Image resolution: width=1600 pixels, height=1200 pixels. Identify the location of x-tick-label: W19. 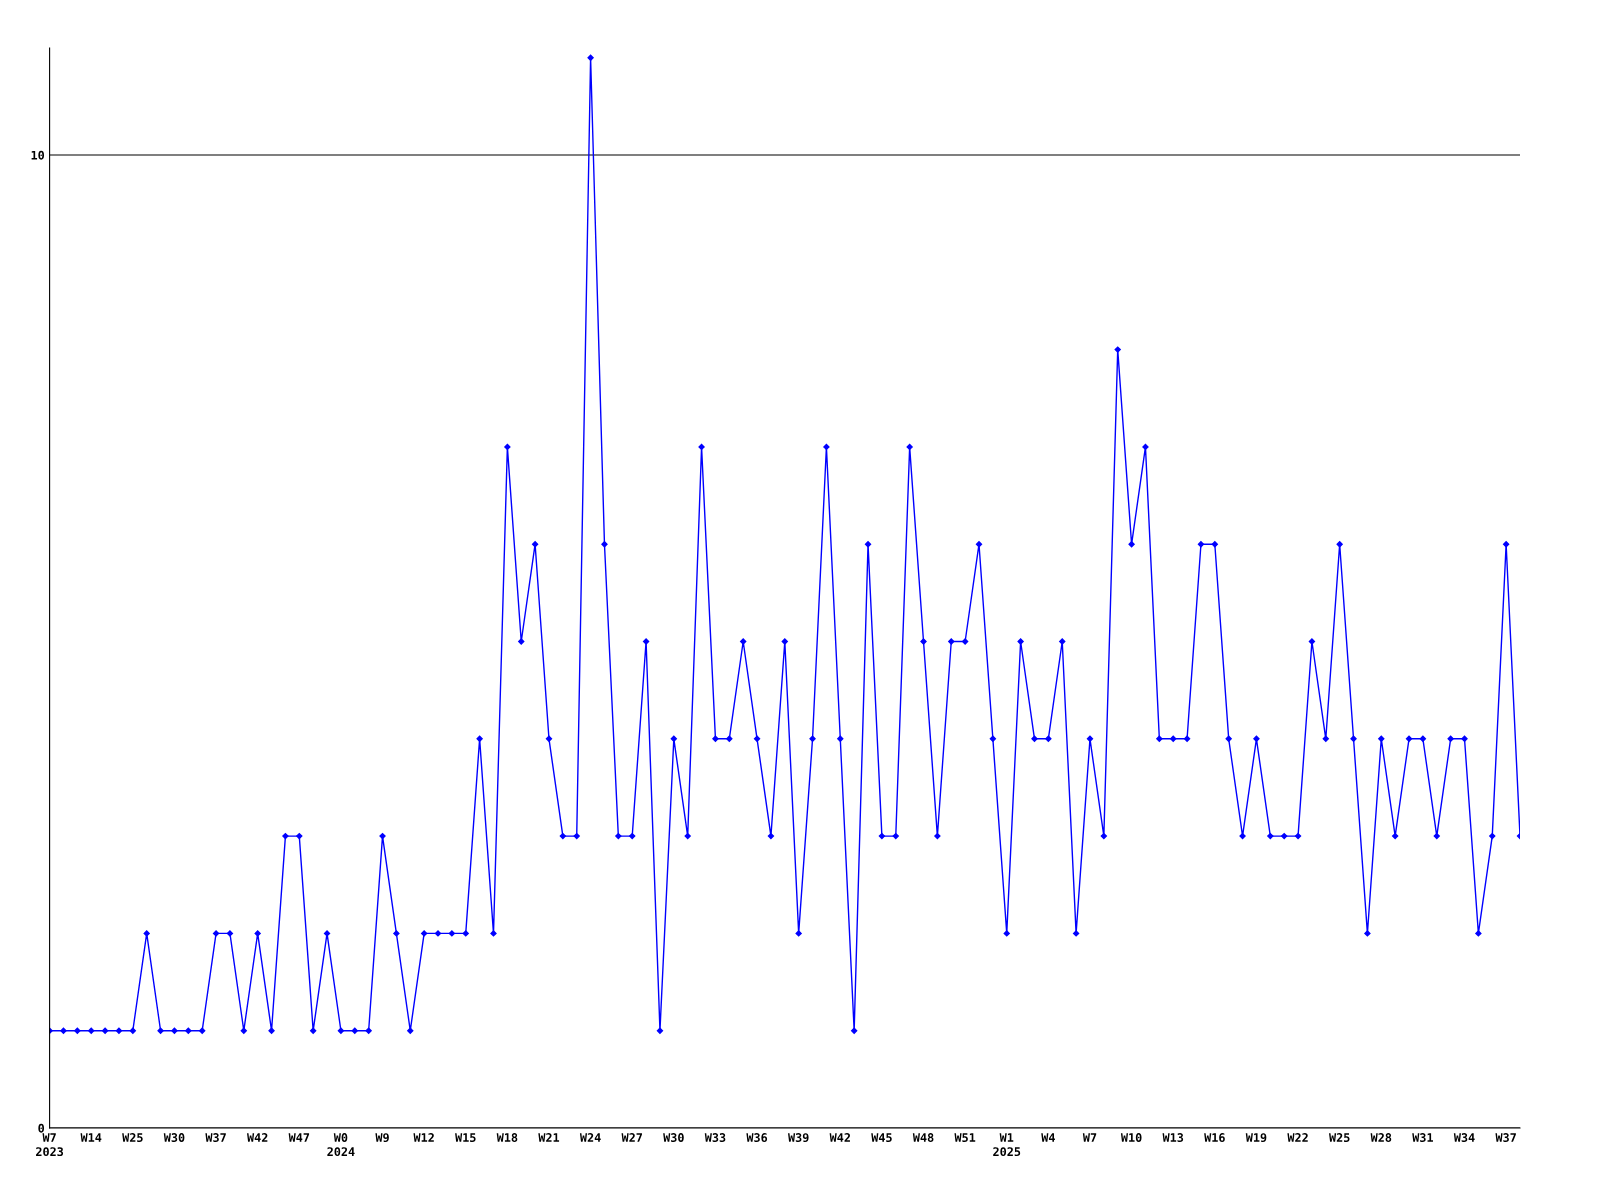
(1256, 1138).